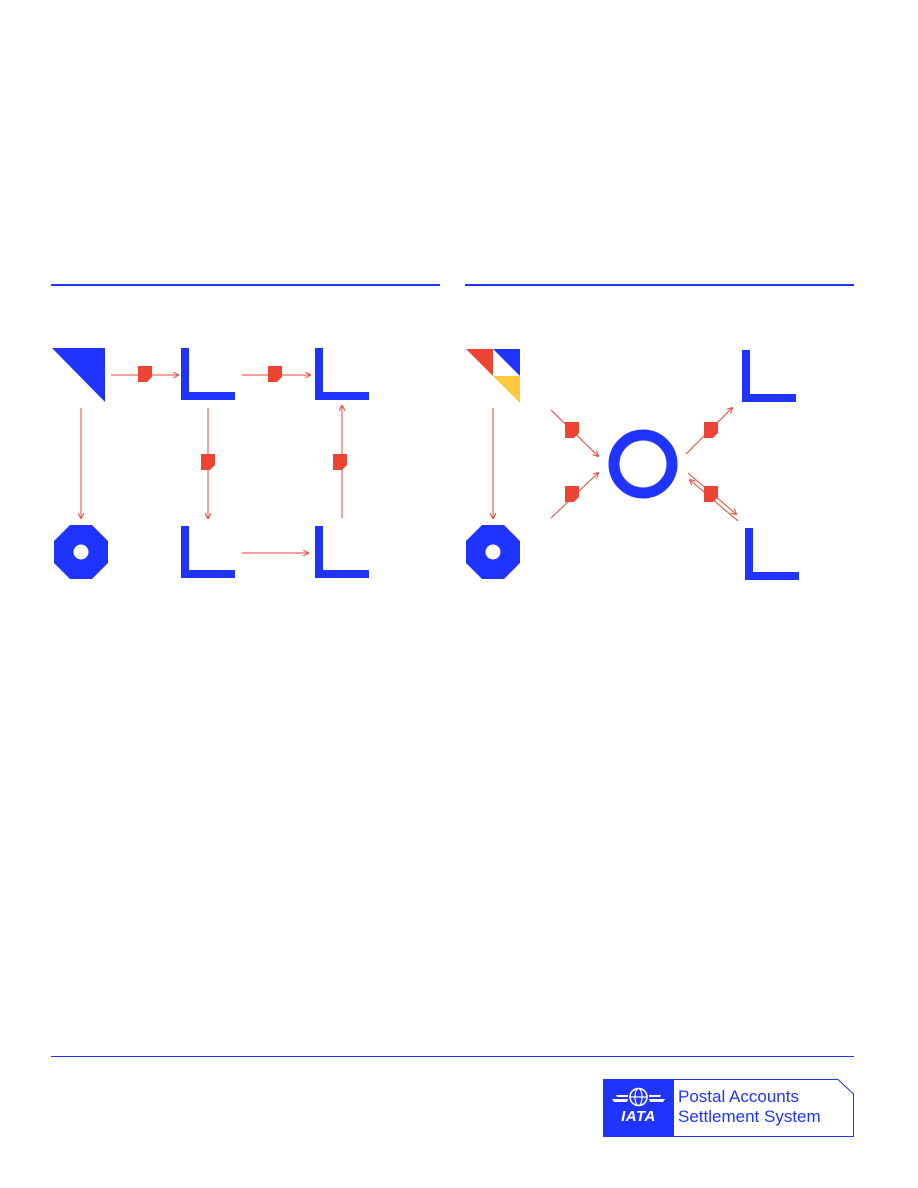  Describe the element at coordinates (659, 285) in the screenshot. I see `section-divider-right` at that location.